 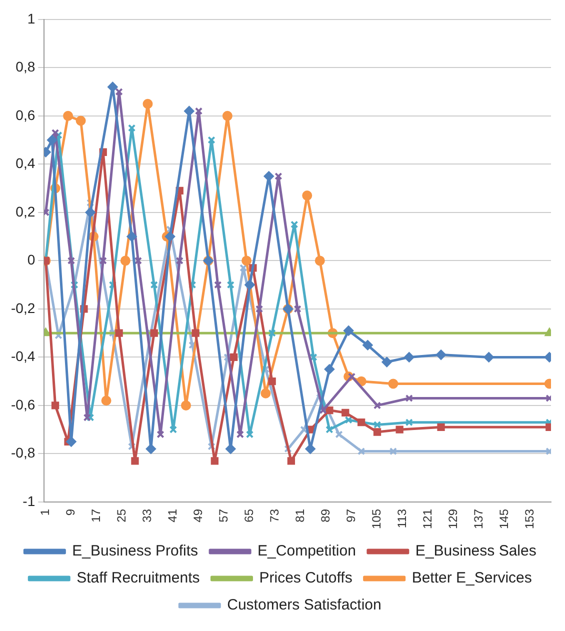 What do you see at coordinates (305, 578) in the screenshot?
I see `legend-label: Prices Cutoffs` at bounding box center [305, 578].